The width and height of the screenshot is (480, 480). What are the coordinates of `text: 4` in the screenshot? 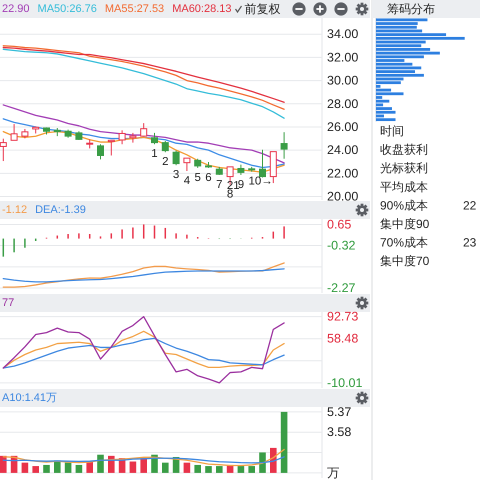 It's located at (187, 181).